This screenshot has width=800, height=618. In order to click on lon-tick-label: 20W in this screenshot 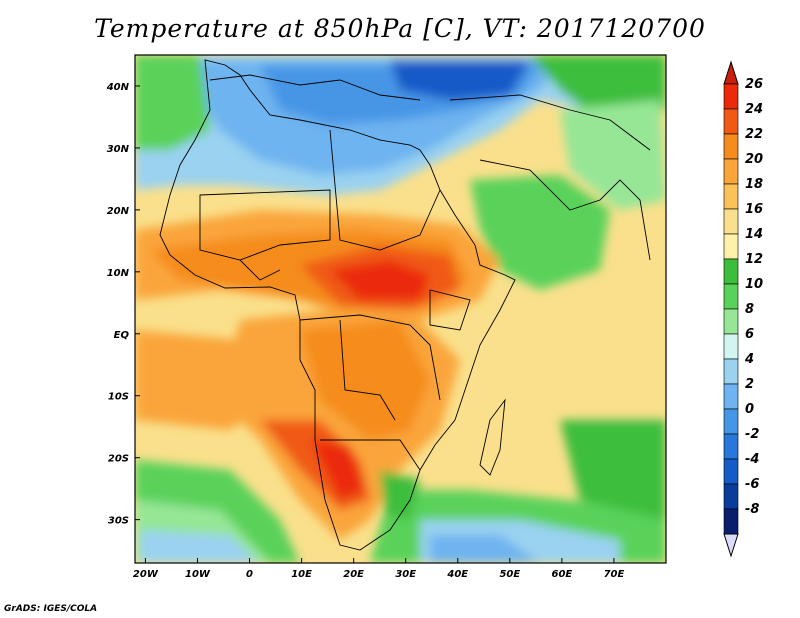, I will do `click(146, 574)`.